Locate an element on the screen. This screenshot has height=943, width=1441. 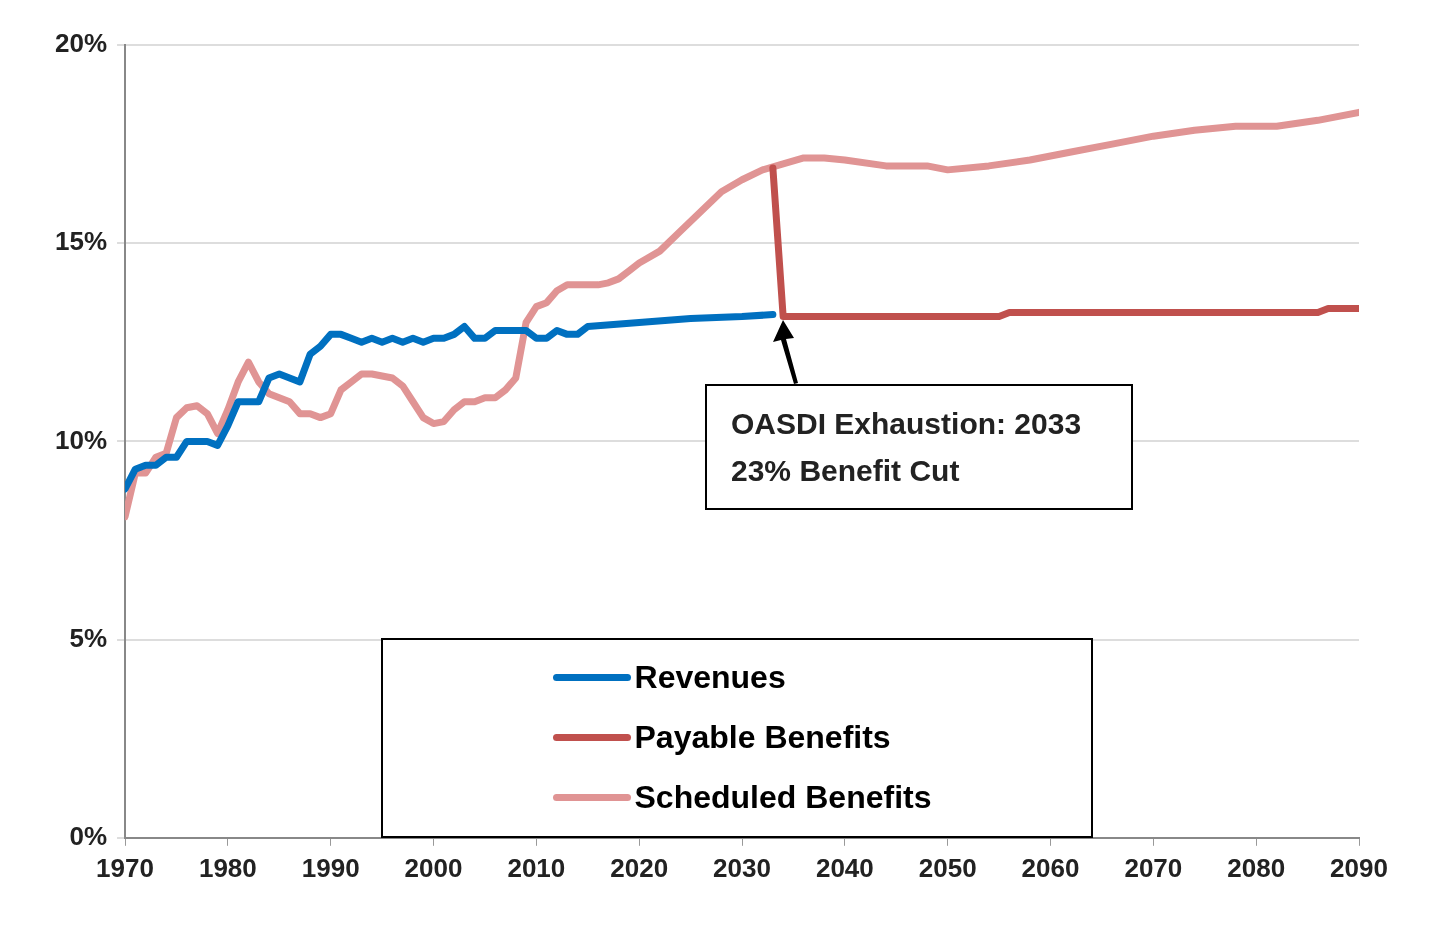
x-tick-label: 2030 is located at coordinates (742, 867).